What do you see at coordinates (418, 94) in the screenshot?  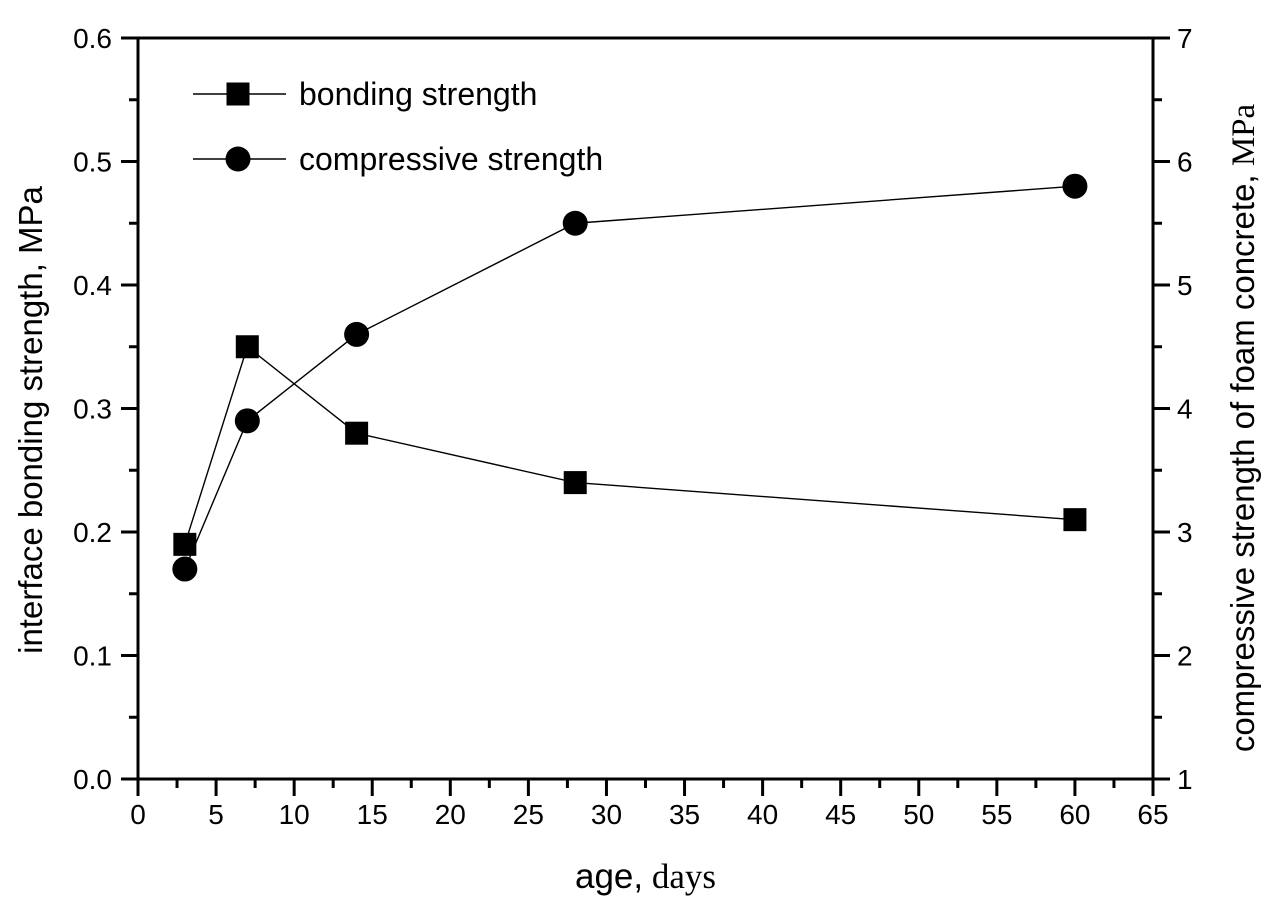 I see `legend-entry-label: bonding strength` at bounding box center [418, 94].